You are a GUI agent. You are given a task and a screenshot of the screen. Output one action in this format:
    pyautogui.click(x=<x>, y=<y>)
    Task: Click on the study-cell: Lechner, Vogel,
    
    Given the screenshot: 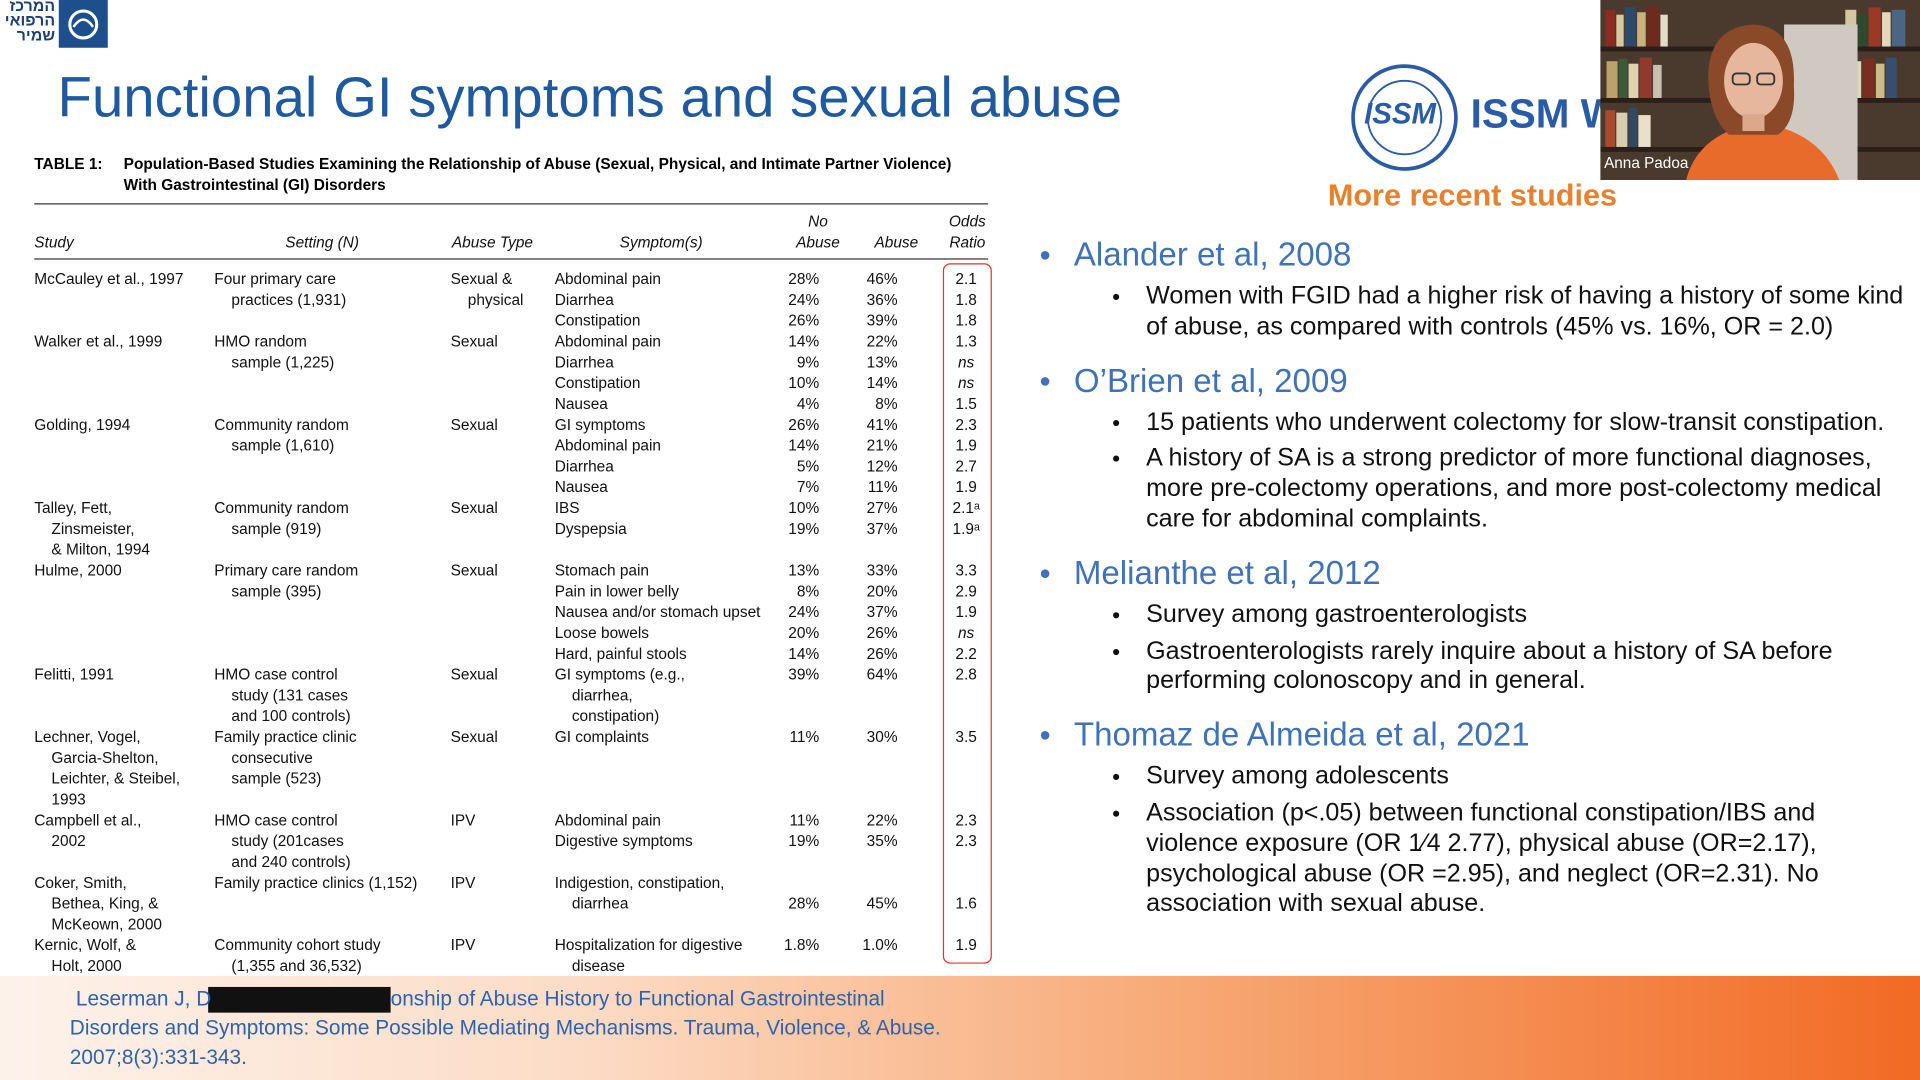 What is the action you would take?
    pyautogui.click(x=87, y=736)
    